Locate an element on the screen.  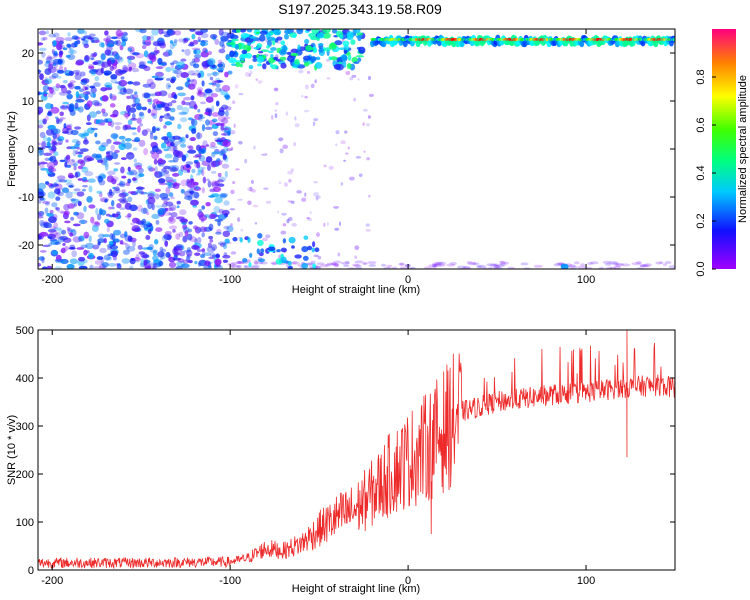
y-tick-label: 200 is located at coordinates (25, 475).